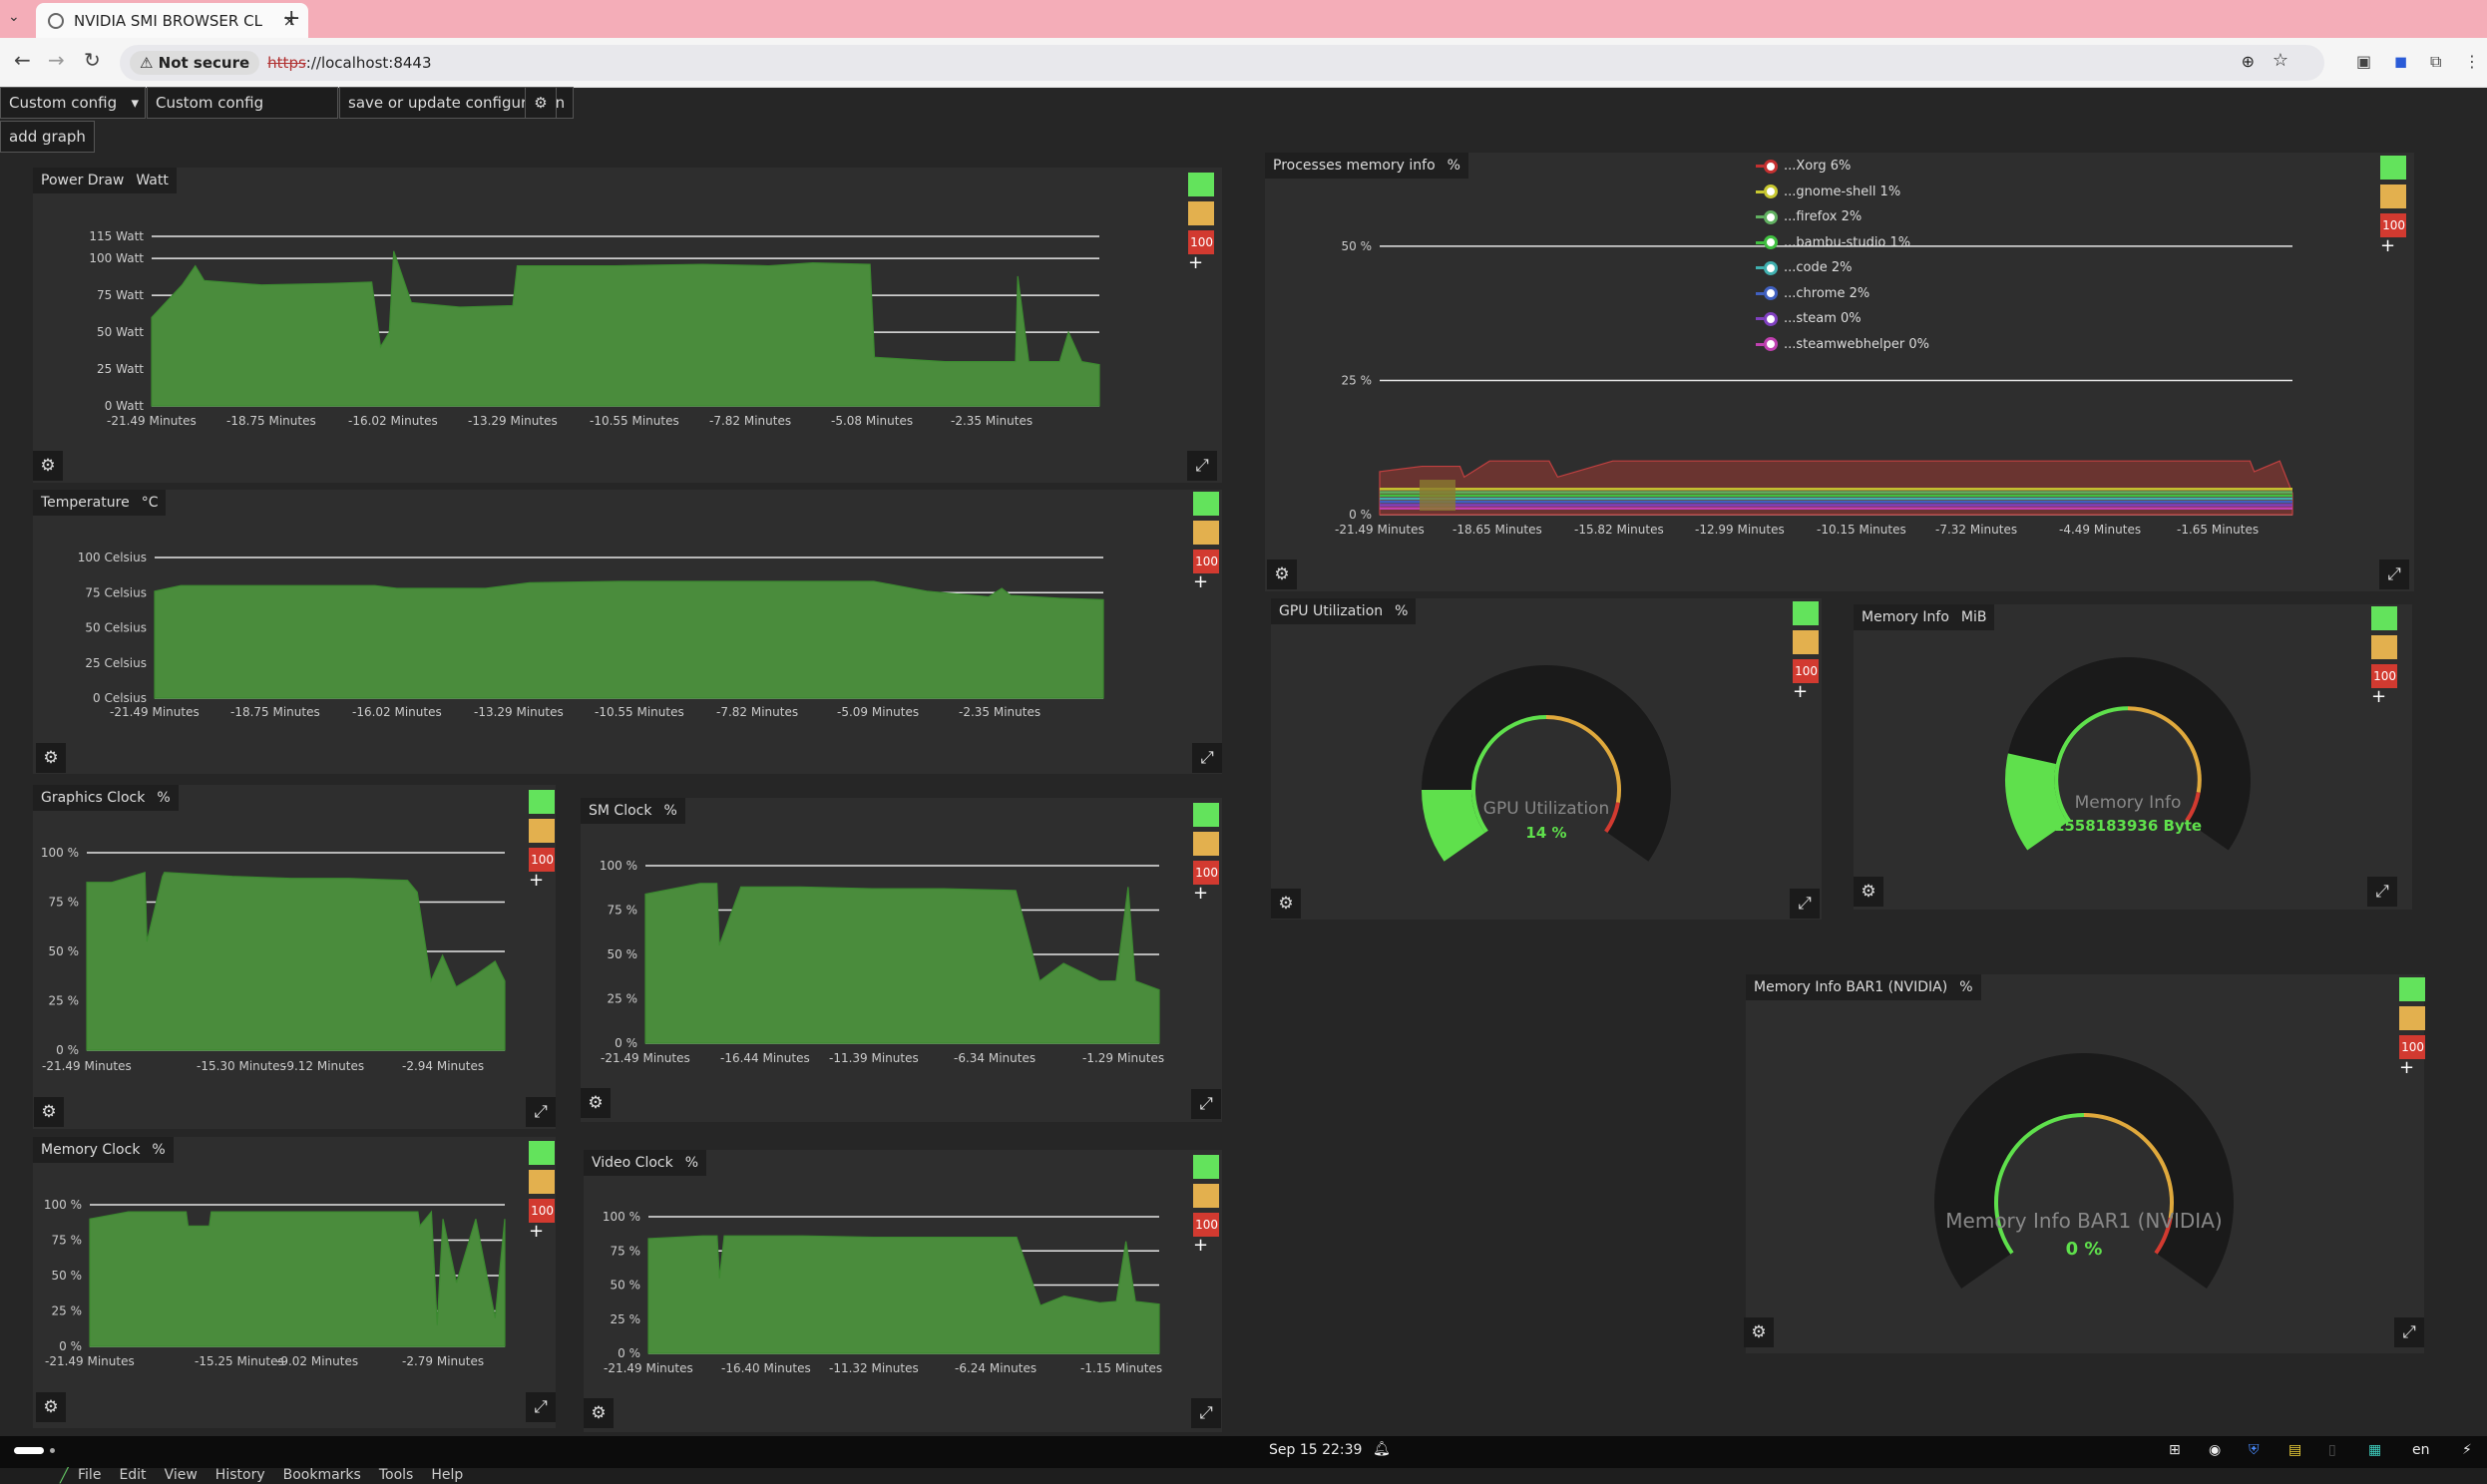 The width and height of the screenshot is (2487, 1484). What do you see at coordinates (1809, 318) in the screenshot?
I see `legend-item: ...steam 0%` at bounding box center [1809, 318].